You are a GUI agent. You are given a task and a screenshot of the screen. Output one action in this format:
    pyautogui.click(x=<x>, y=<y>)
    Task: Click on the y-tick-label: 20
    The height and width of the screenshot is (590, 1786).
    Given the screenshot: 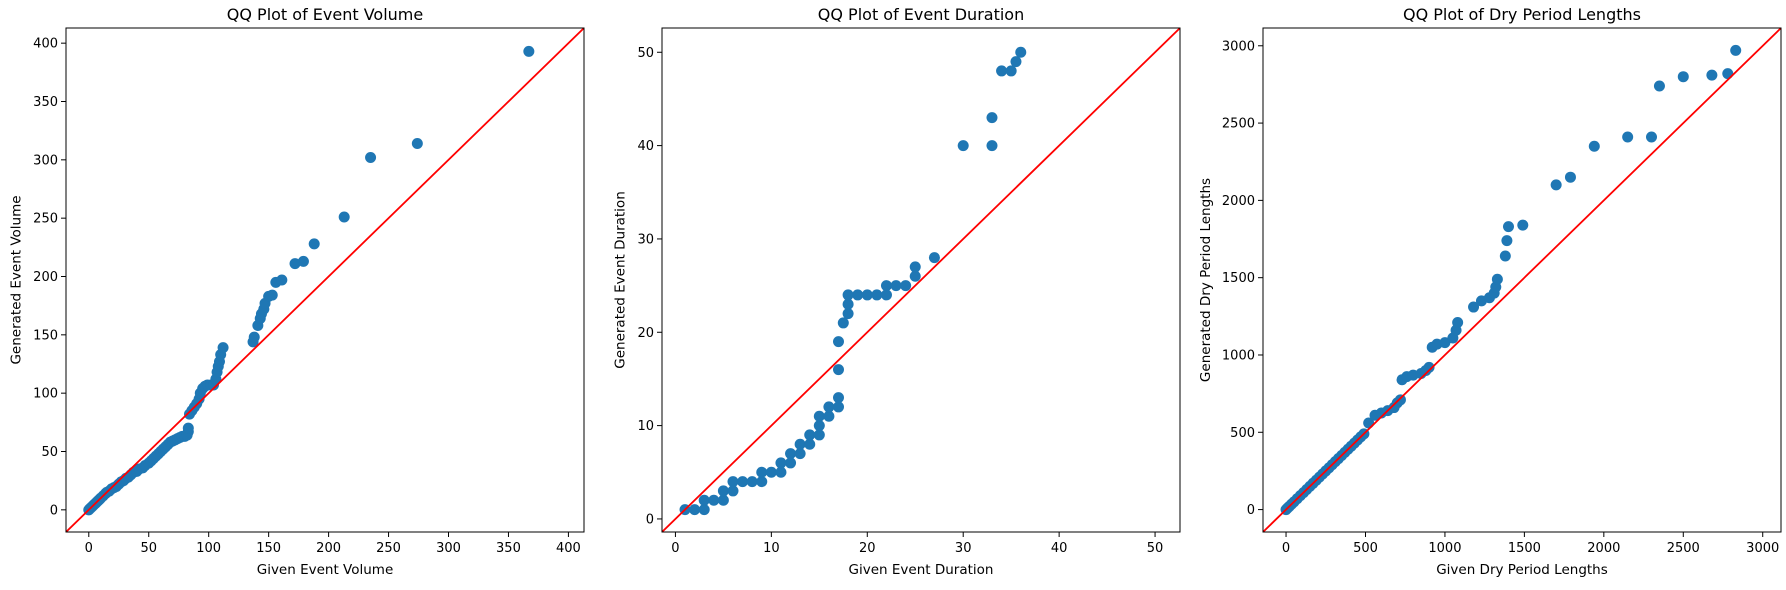 What is the action you would take?
    pyautogui.click(x=645, y=333)
    